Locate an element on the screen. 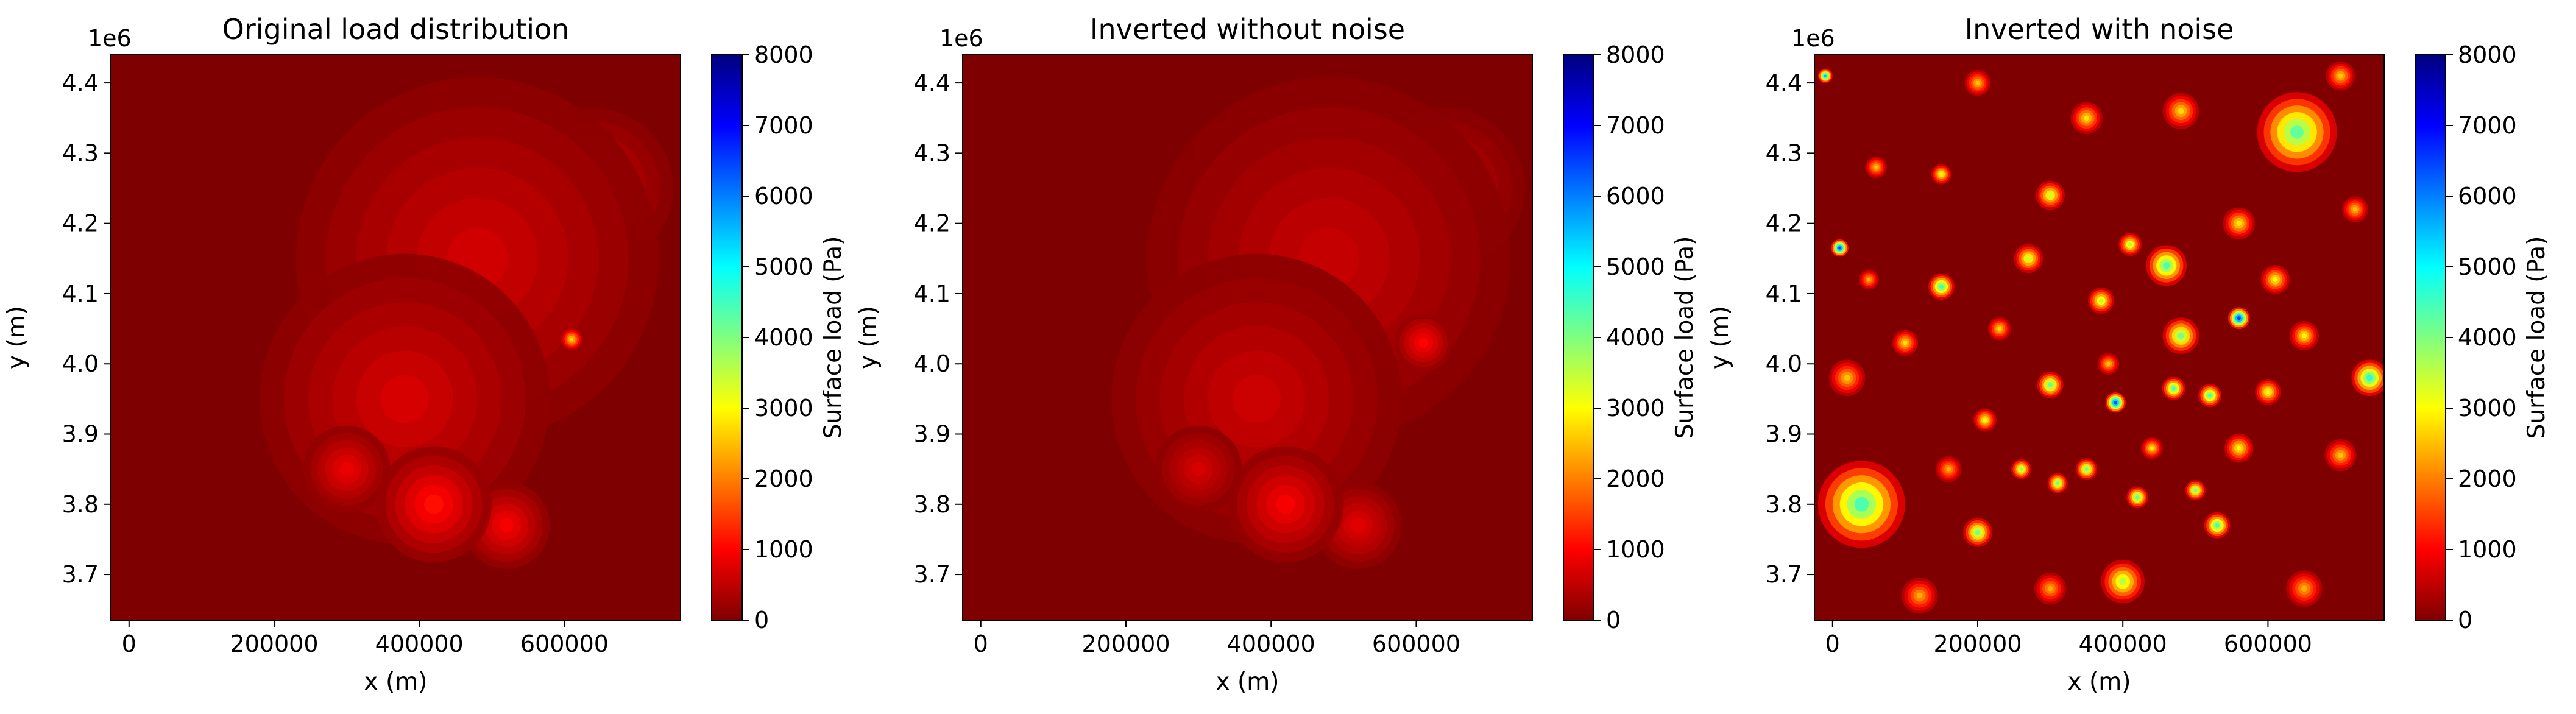 This screenshot has height=714, width=2576. colorbar-tick-label: 6000 is located at coordinates (1635, 196).